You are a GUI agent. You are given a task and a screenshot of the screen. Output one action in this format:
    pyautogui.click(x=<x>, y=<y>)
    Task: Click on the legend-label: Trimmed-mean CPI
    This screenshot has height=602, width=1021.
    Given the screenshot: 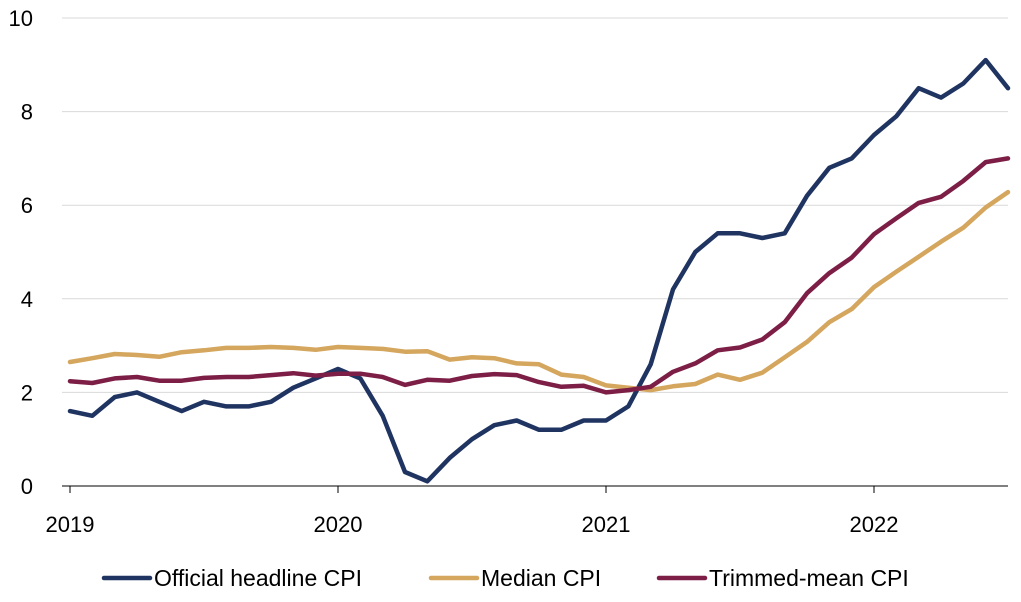 What is the action you would take?
    pyautogui.click(x=809, y=578)
    